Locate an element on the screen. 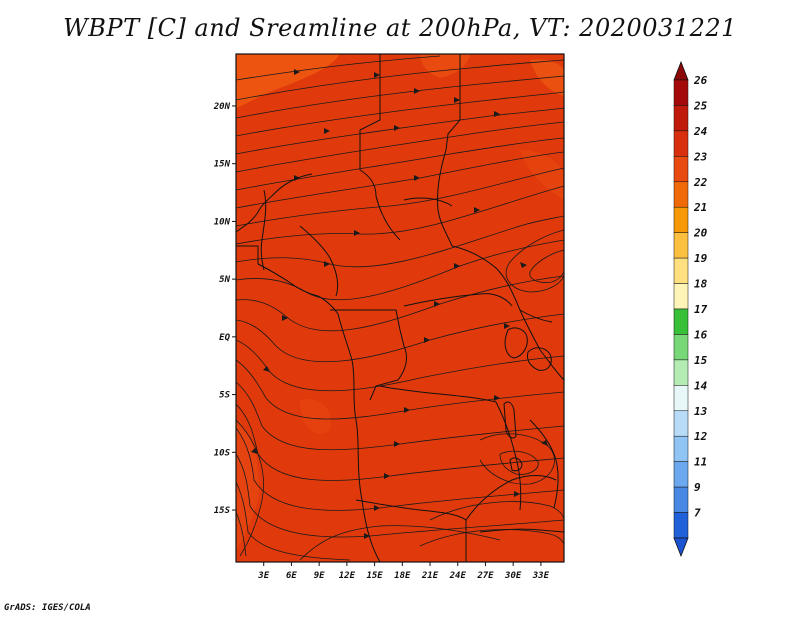  colorbar-label: 11 is located at coordinates (700, 462).